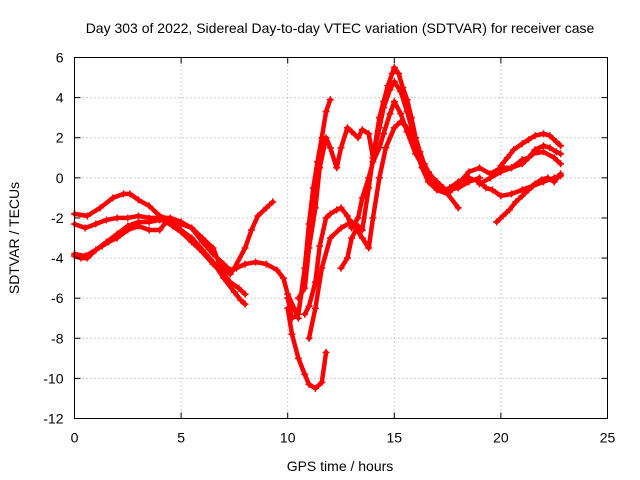  I want to click on x-tick-label: 25, so click(608, 438).